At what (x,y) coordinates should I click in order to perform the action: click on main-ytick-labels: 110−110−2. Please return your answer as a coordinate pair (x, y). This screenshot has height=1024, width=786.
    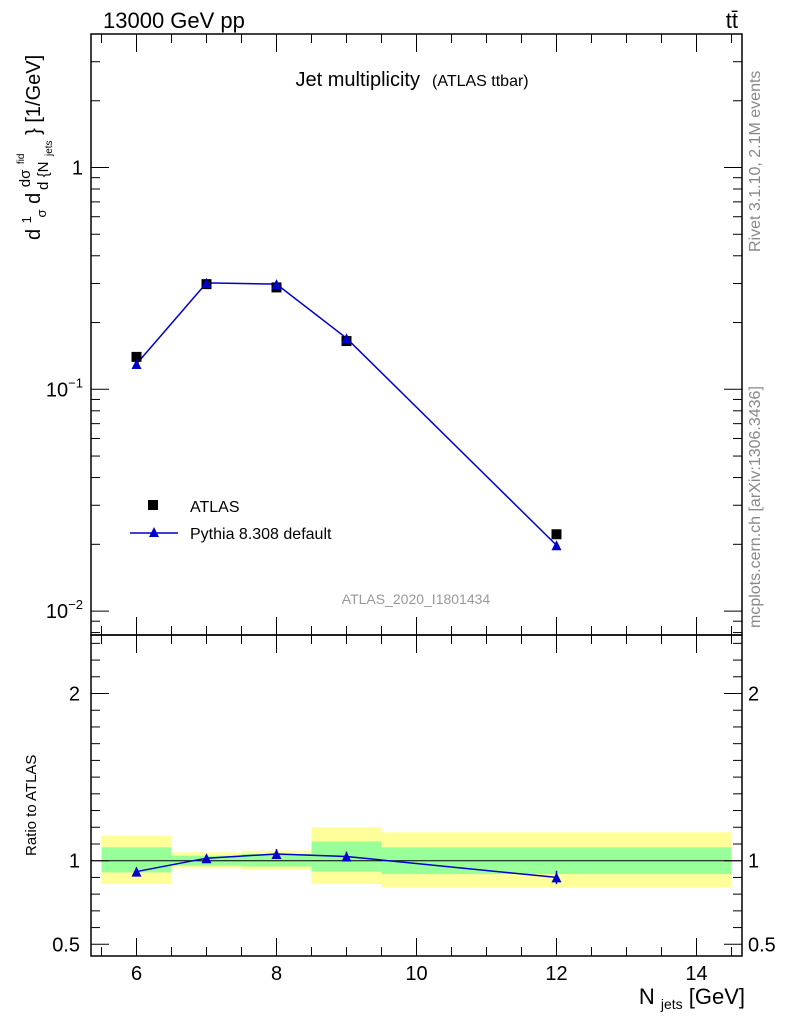
    Looking at the image, I should click on (64, 391).